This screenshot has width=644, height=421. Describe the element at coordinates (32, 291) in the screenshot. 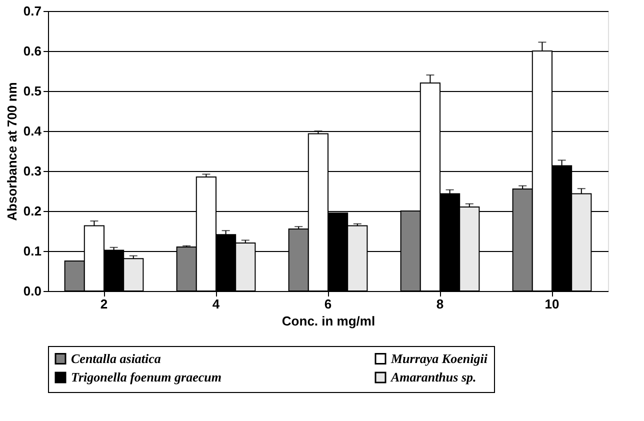

I see `y-tick-label: 0.0` at that location.